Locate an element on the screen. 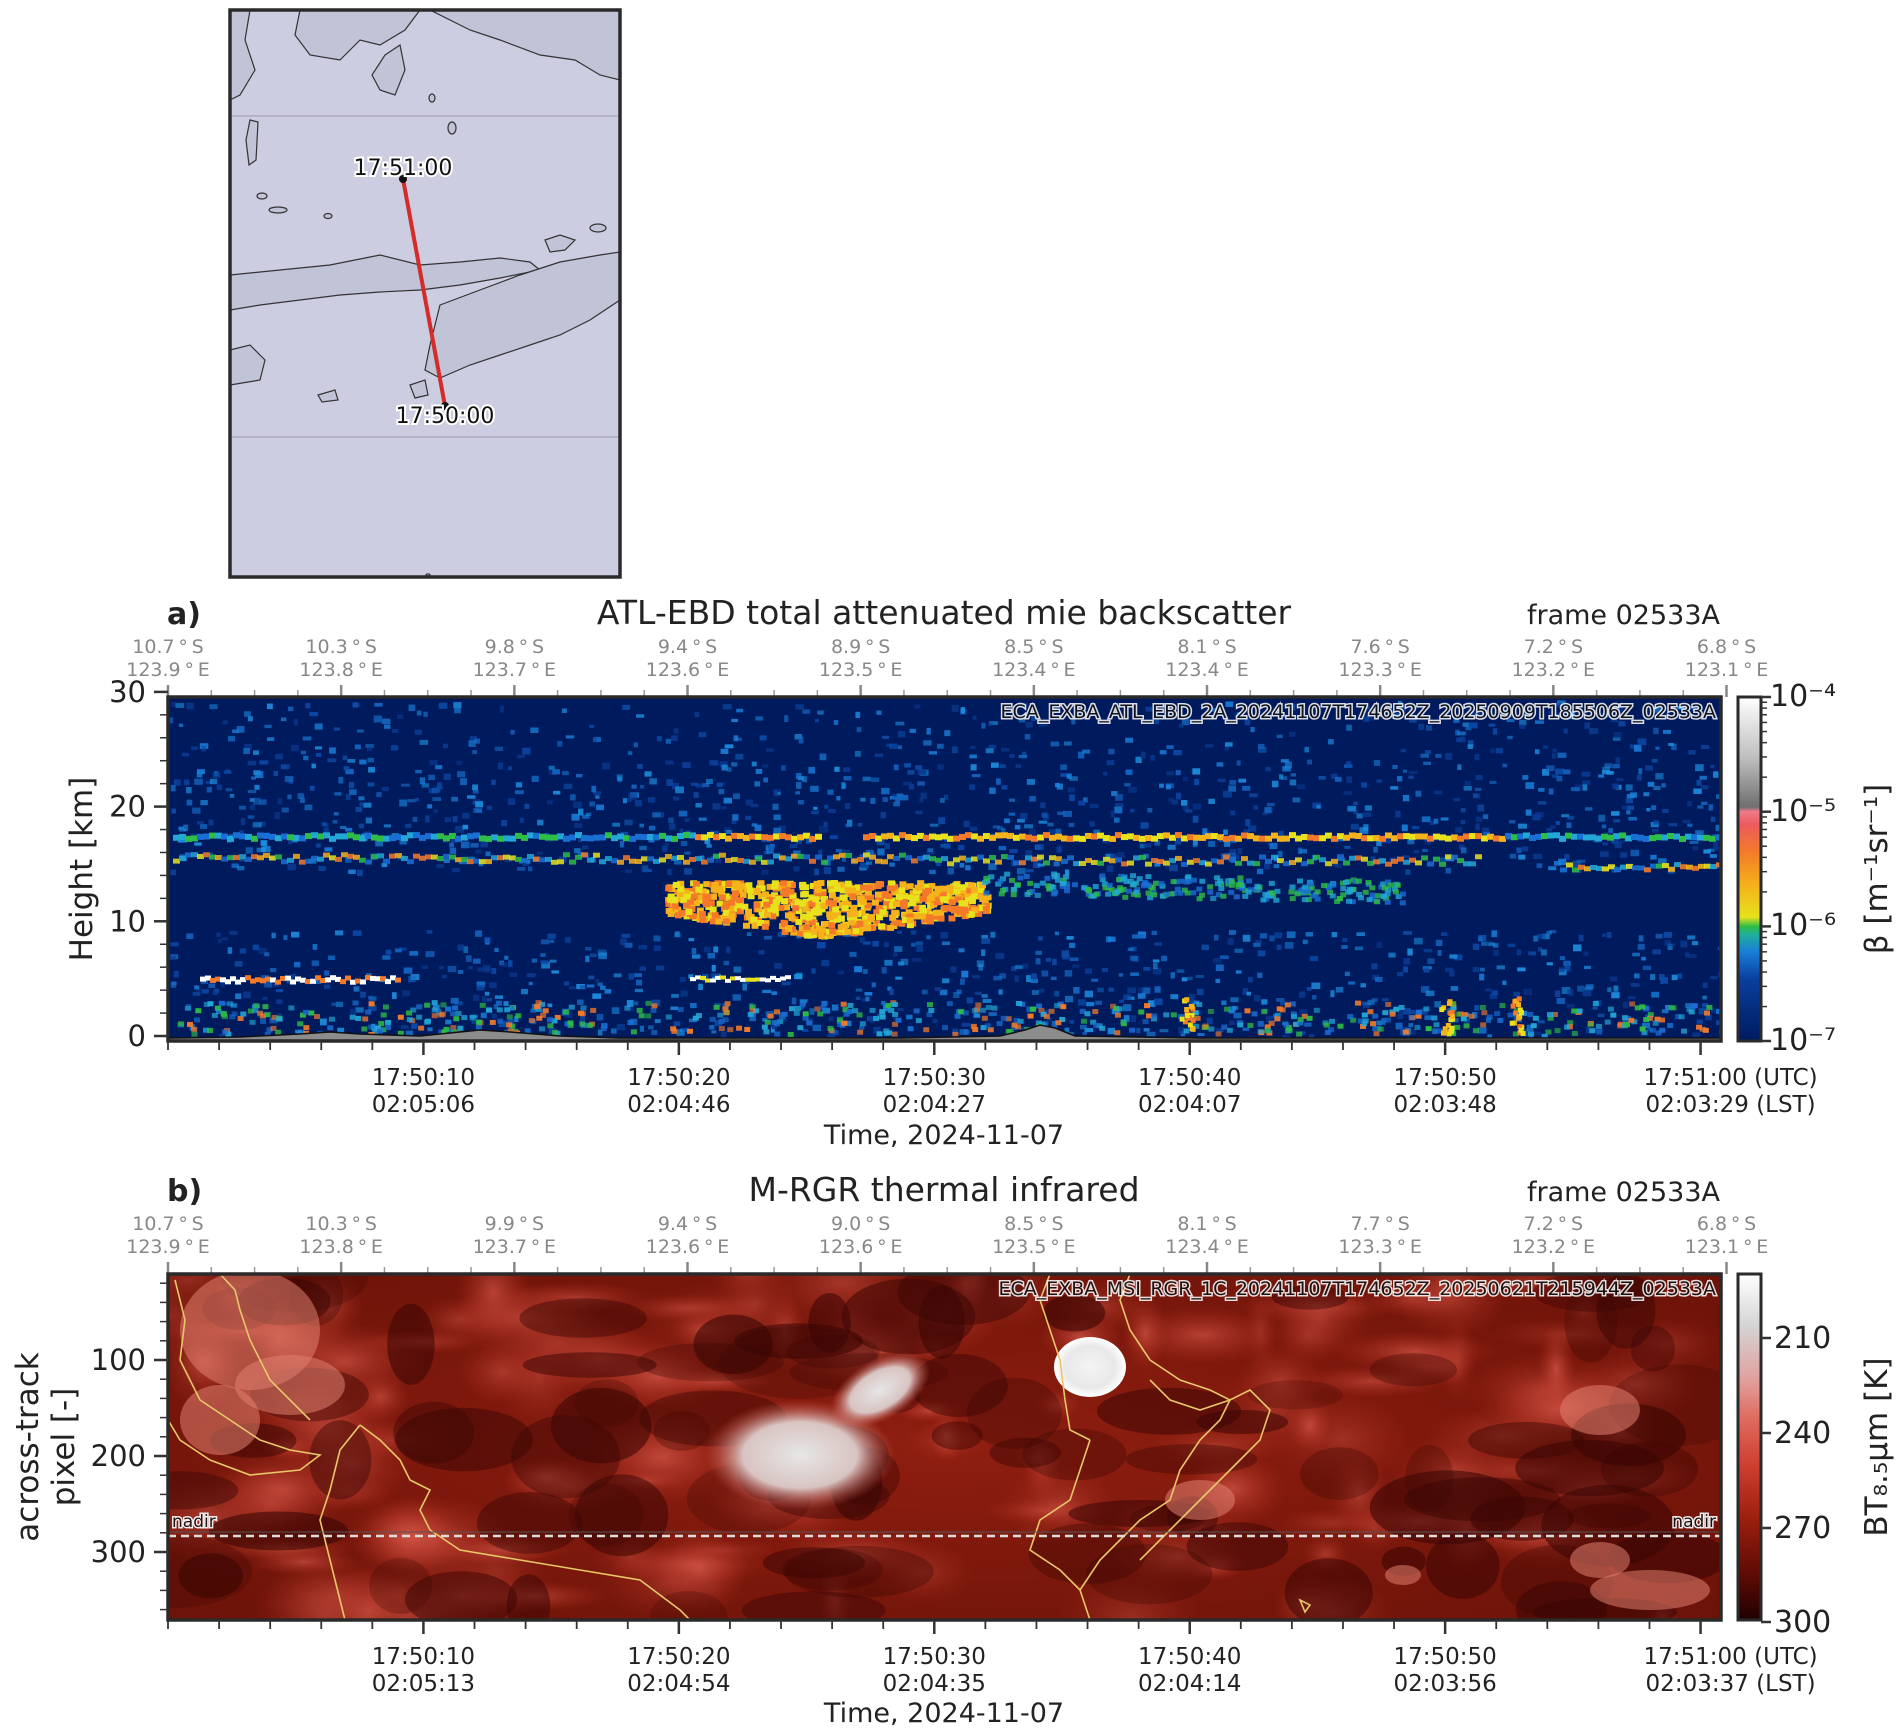 Image resolution: width=1897 pixels, height=1733 pixels. low-cloud-pixel is located at coordinates (318, 978).